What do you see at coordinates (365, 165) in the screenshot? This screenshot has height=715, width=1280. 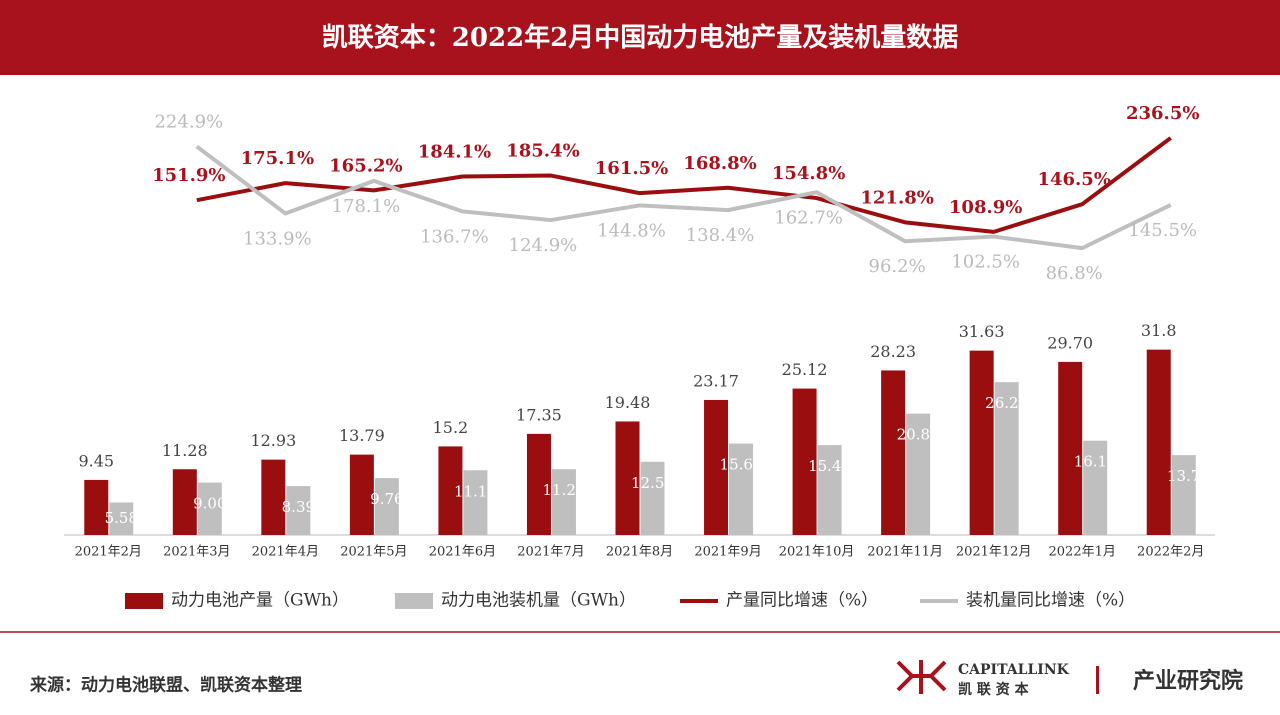 I see `line-value-label: 165.2%` at bounding box center [365, 165].